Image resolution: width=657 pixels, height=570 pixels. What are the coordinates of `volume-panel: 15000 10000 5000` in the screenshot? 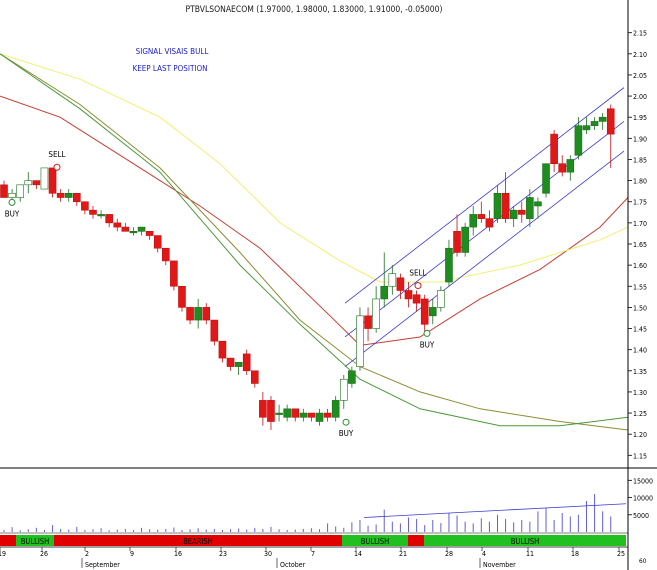 It's located at (328, 504).